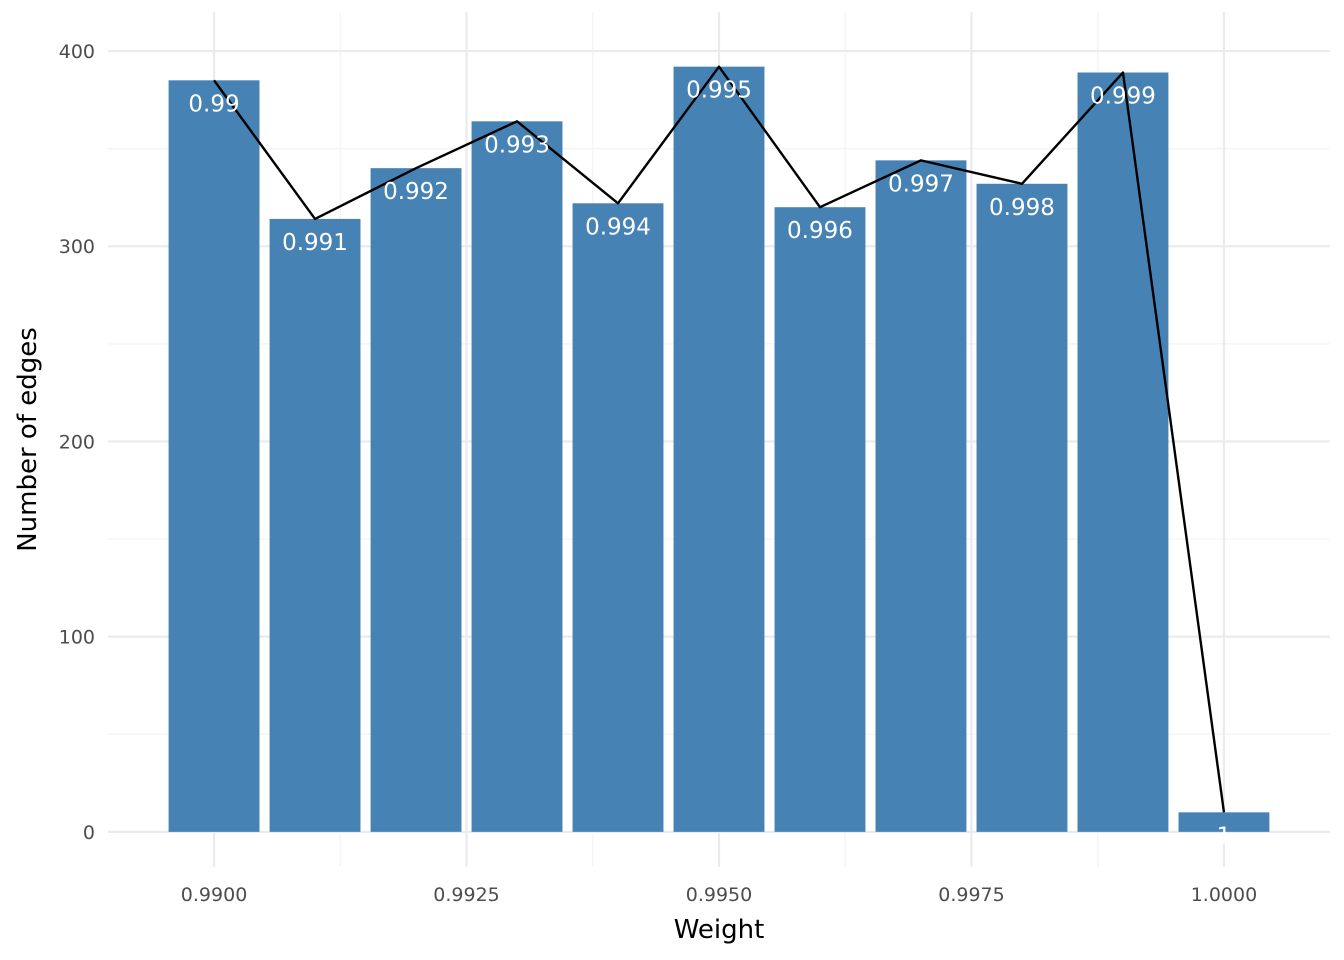 The width and height of the screenshot is (1344, 960). Describe the element at coordinates (1224, 836) in the screenshot. I see `bar-label: 1` at that location.